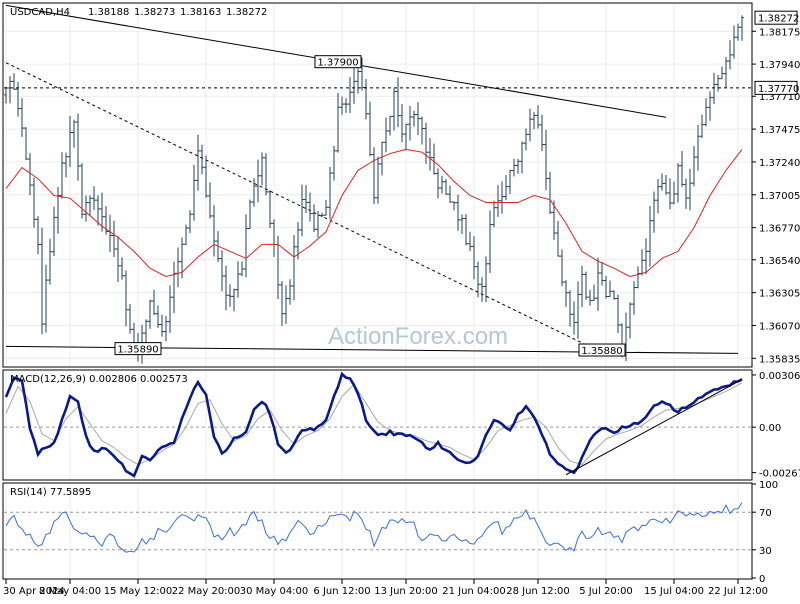 This screenshot has width=800, height=604. What do you see at coordinates (779, 229) in the screenshot?
I see `y-tick-label: 1.36770` at bounding box center [779, 229].